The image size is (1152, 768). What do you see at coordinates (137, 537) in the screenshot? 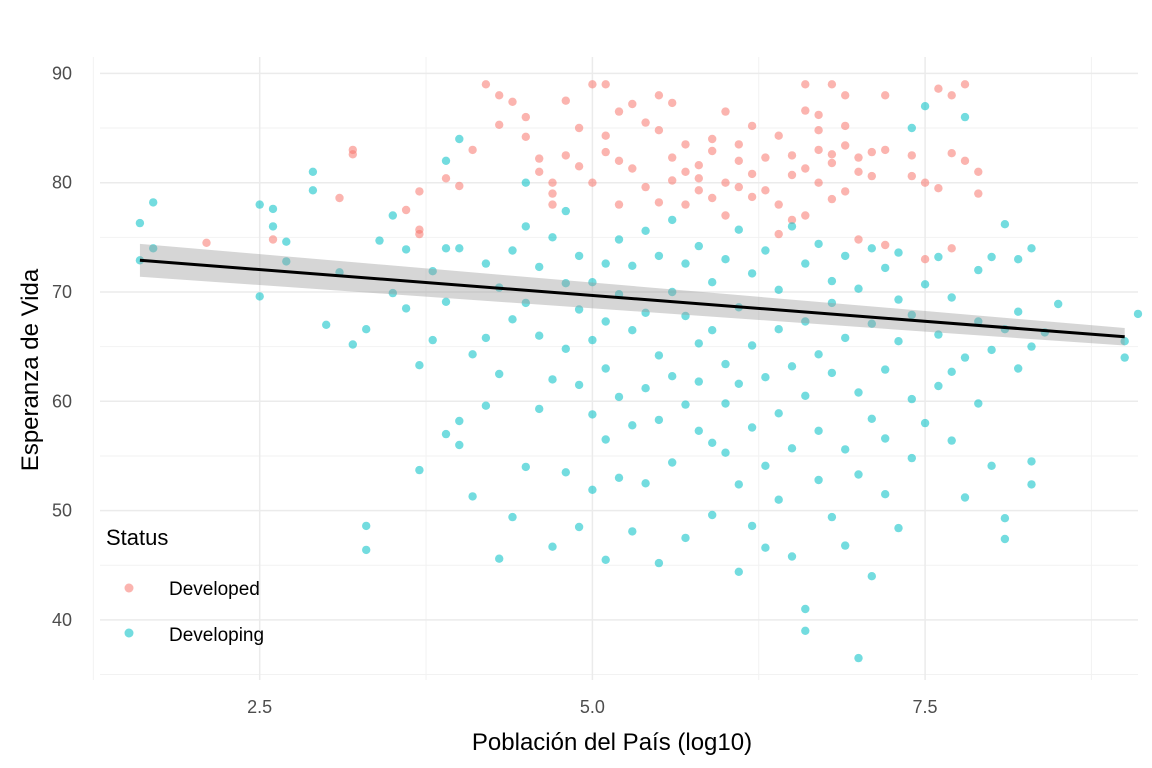
I see `legend-title: Status` at bounding box center [137, 537].